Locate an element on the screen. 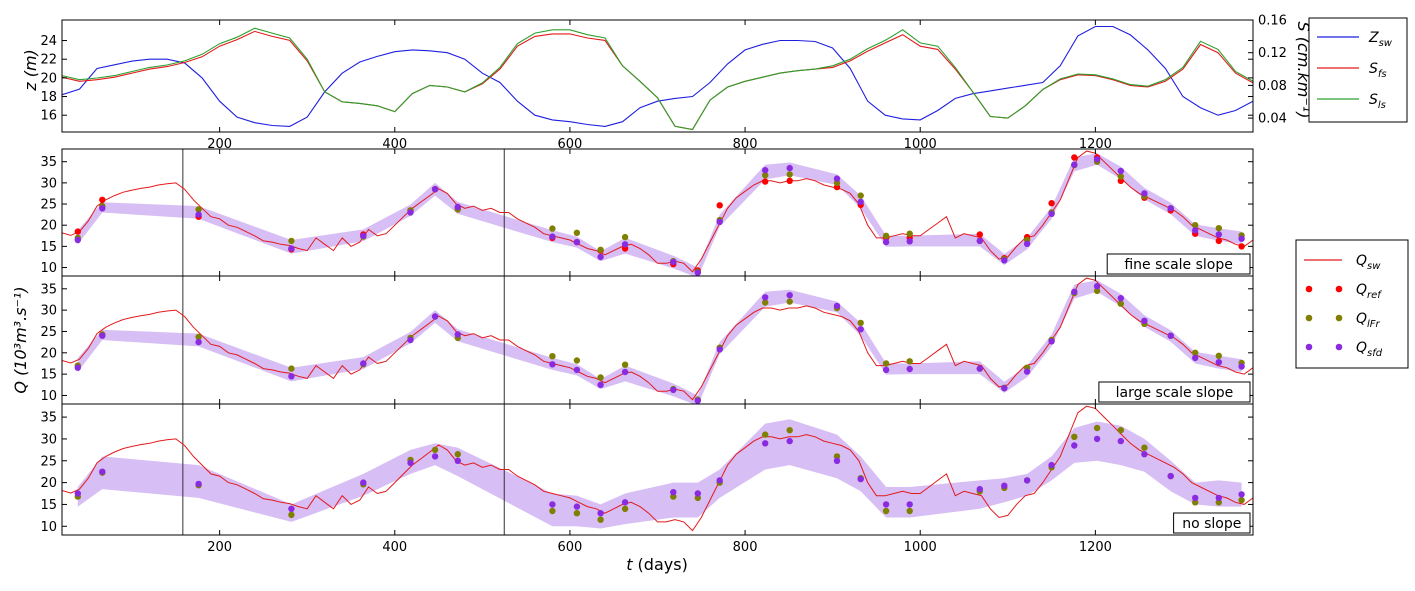 The image size is (1415, 591). y-tick-label: 18 is located at coordinates (48, 97).